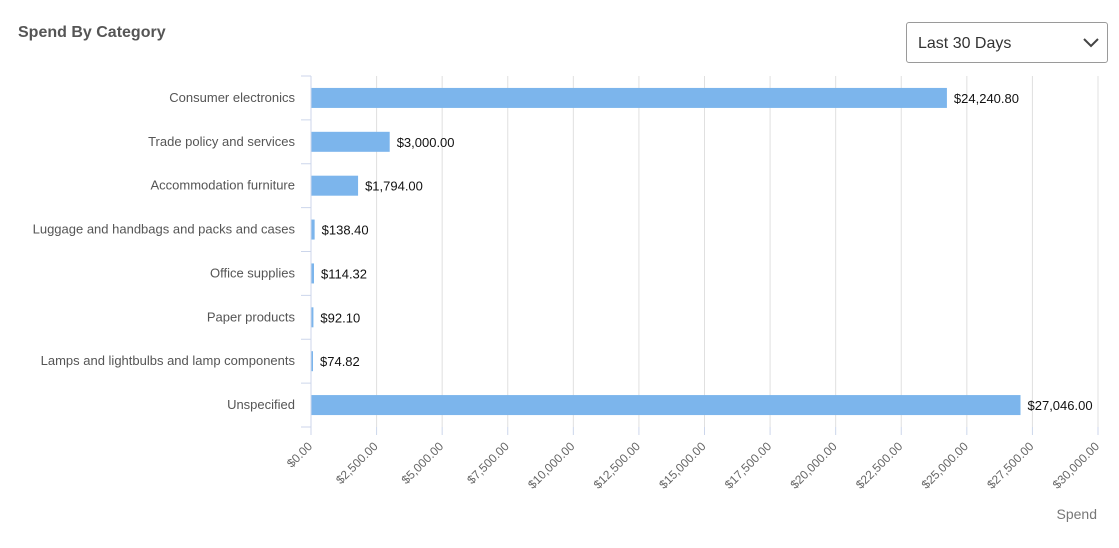  What do you see at coordinates (253, 272) in the screenshot?
I see `category-label: Office supplies` at bounding box center [253, 272].